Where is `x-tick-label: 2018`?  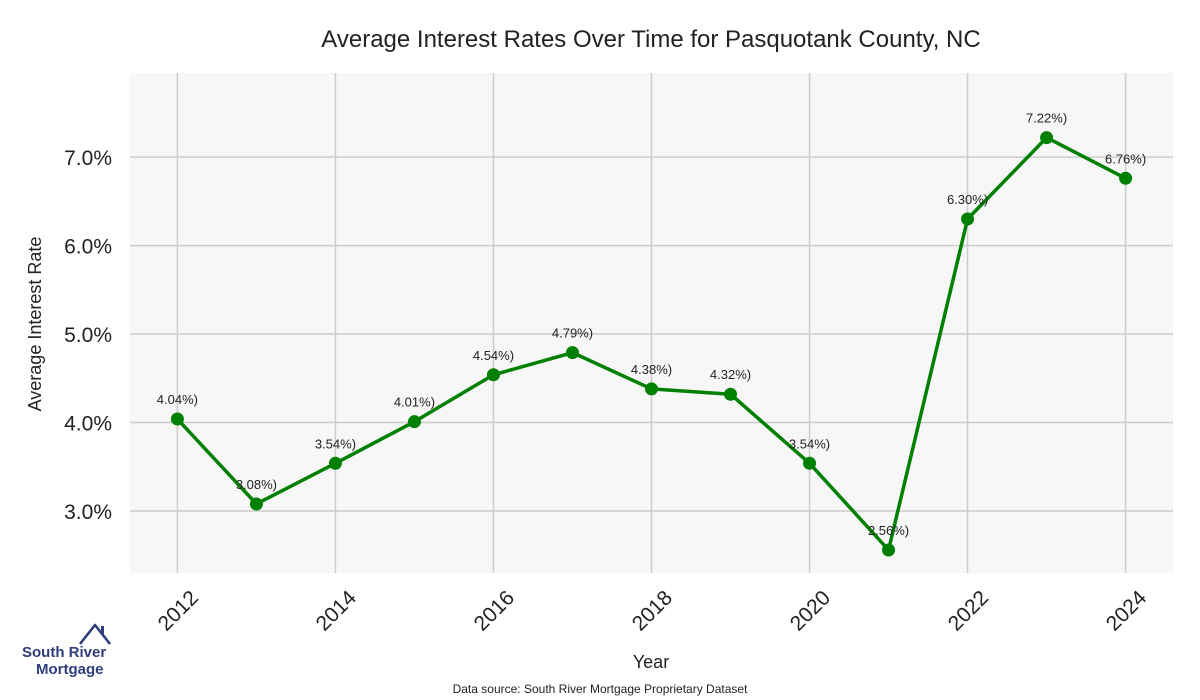
x-tick-label: 2018 is located at coordinates (652, 610).